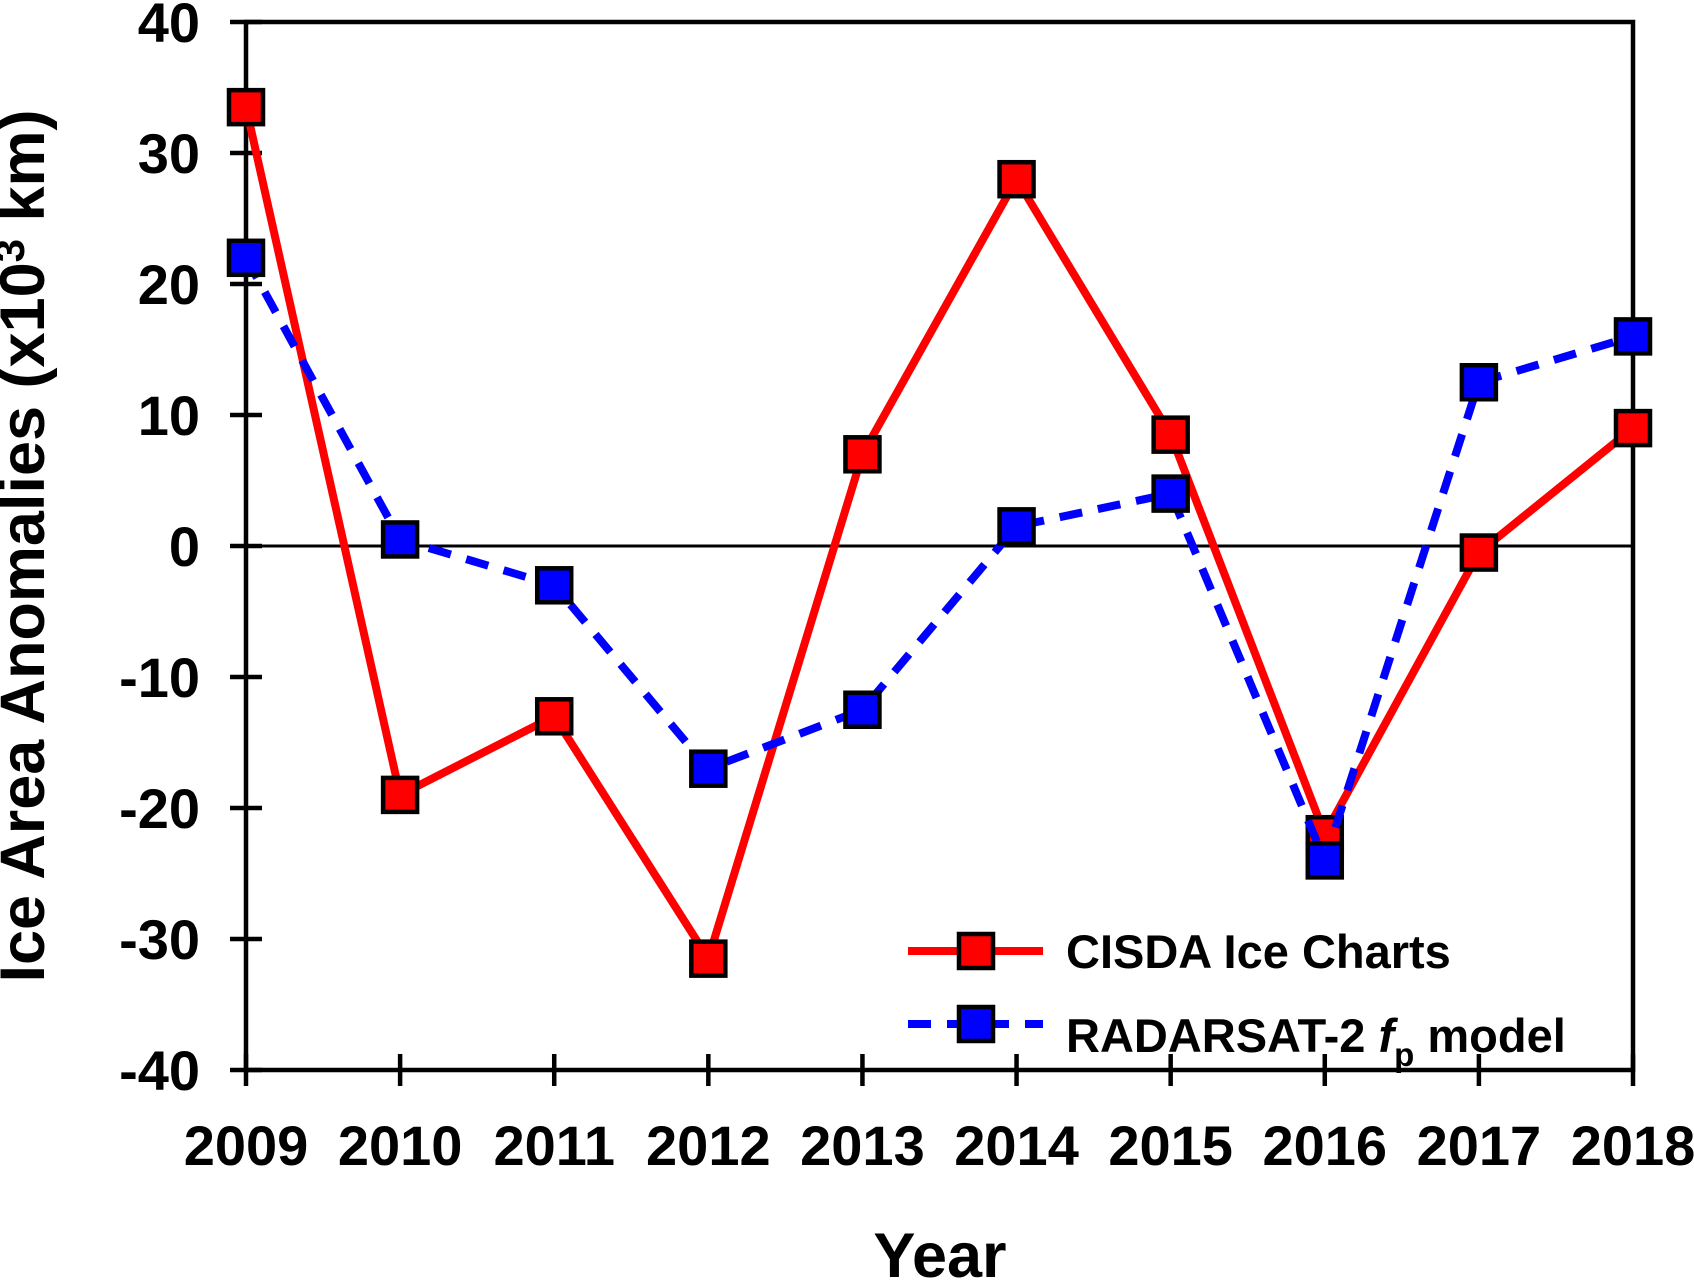  Describe the element at coordinates (159, 677) in the screenshot. I see `y-tick-label: -10` at that location.